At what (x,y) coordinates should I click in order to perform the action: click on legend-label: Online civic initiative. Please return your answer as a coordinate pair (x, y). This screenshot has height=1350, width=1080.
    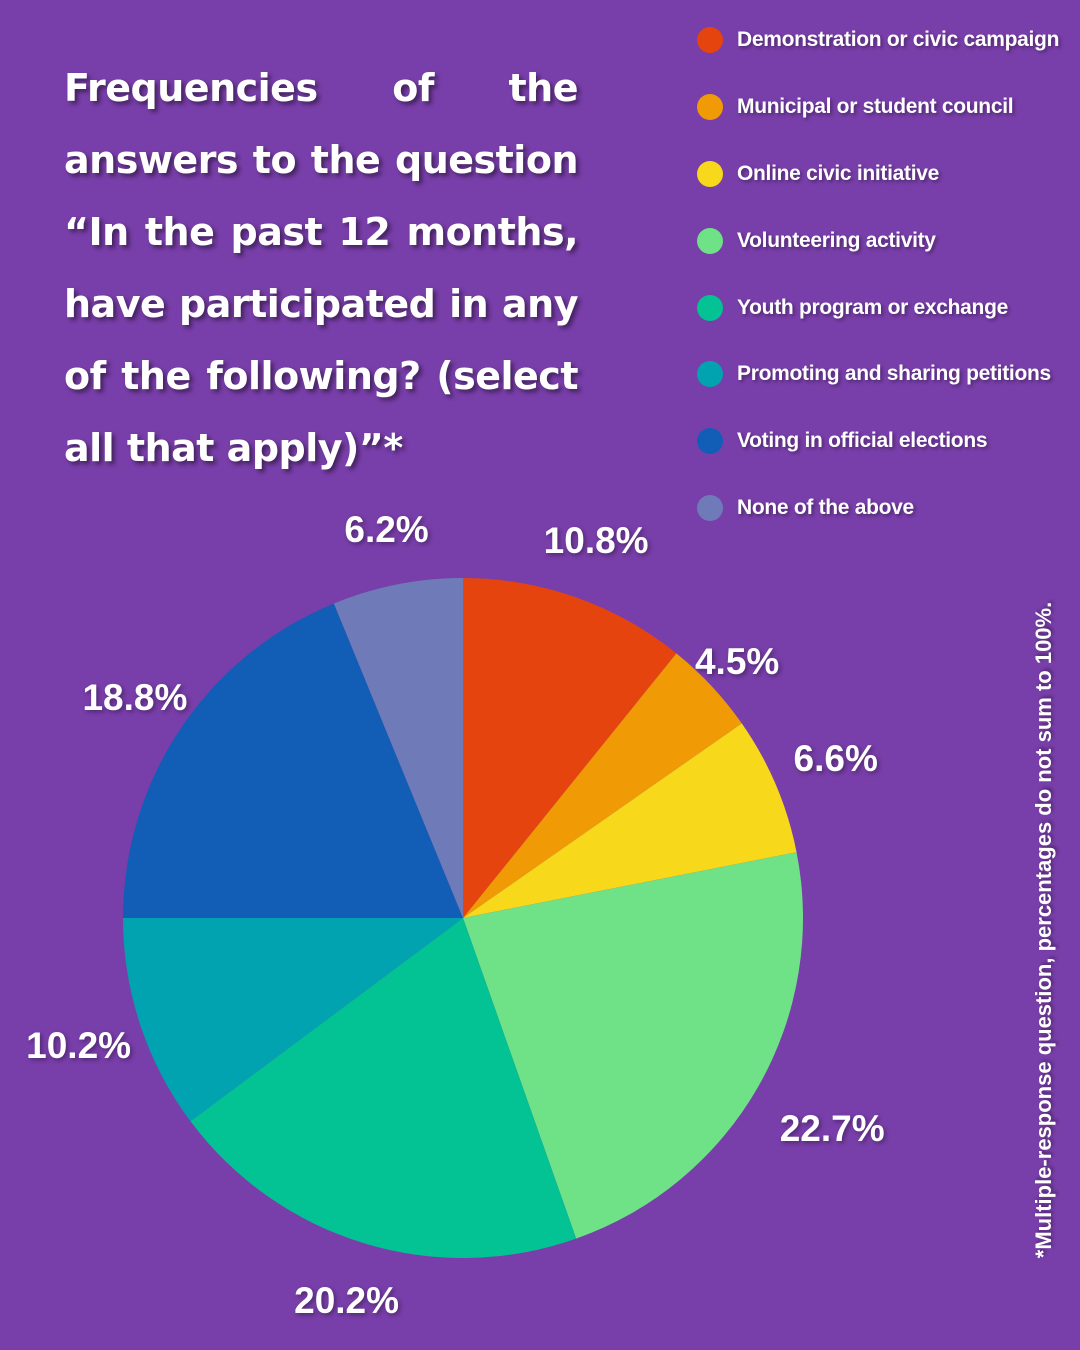
    Looking at the image, I should click on (838, 173).